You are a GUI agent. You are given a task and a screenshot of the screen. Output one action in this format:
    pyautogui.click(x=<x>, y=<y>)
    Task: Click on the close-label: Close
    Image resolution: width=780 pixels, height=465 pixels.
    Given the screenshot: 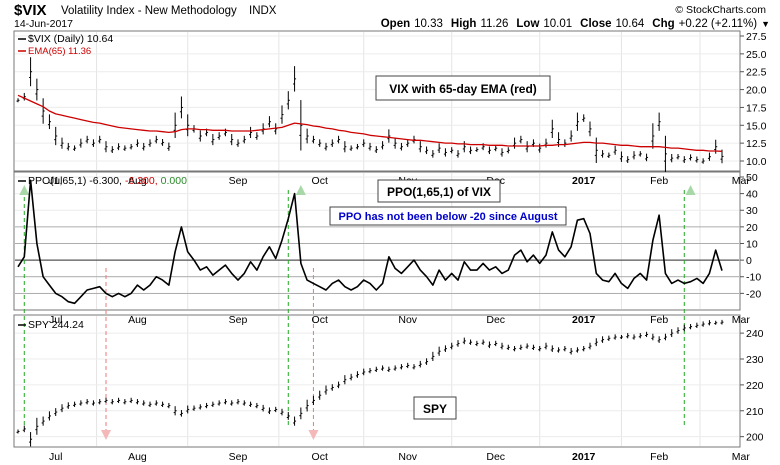 What is the action you would take?
    pyautogui.click(x=595, y=24)
    